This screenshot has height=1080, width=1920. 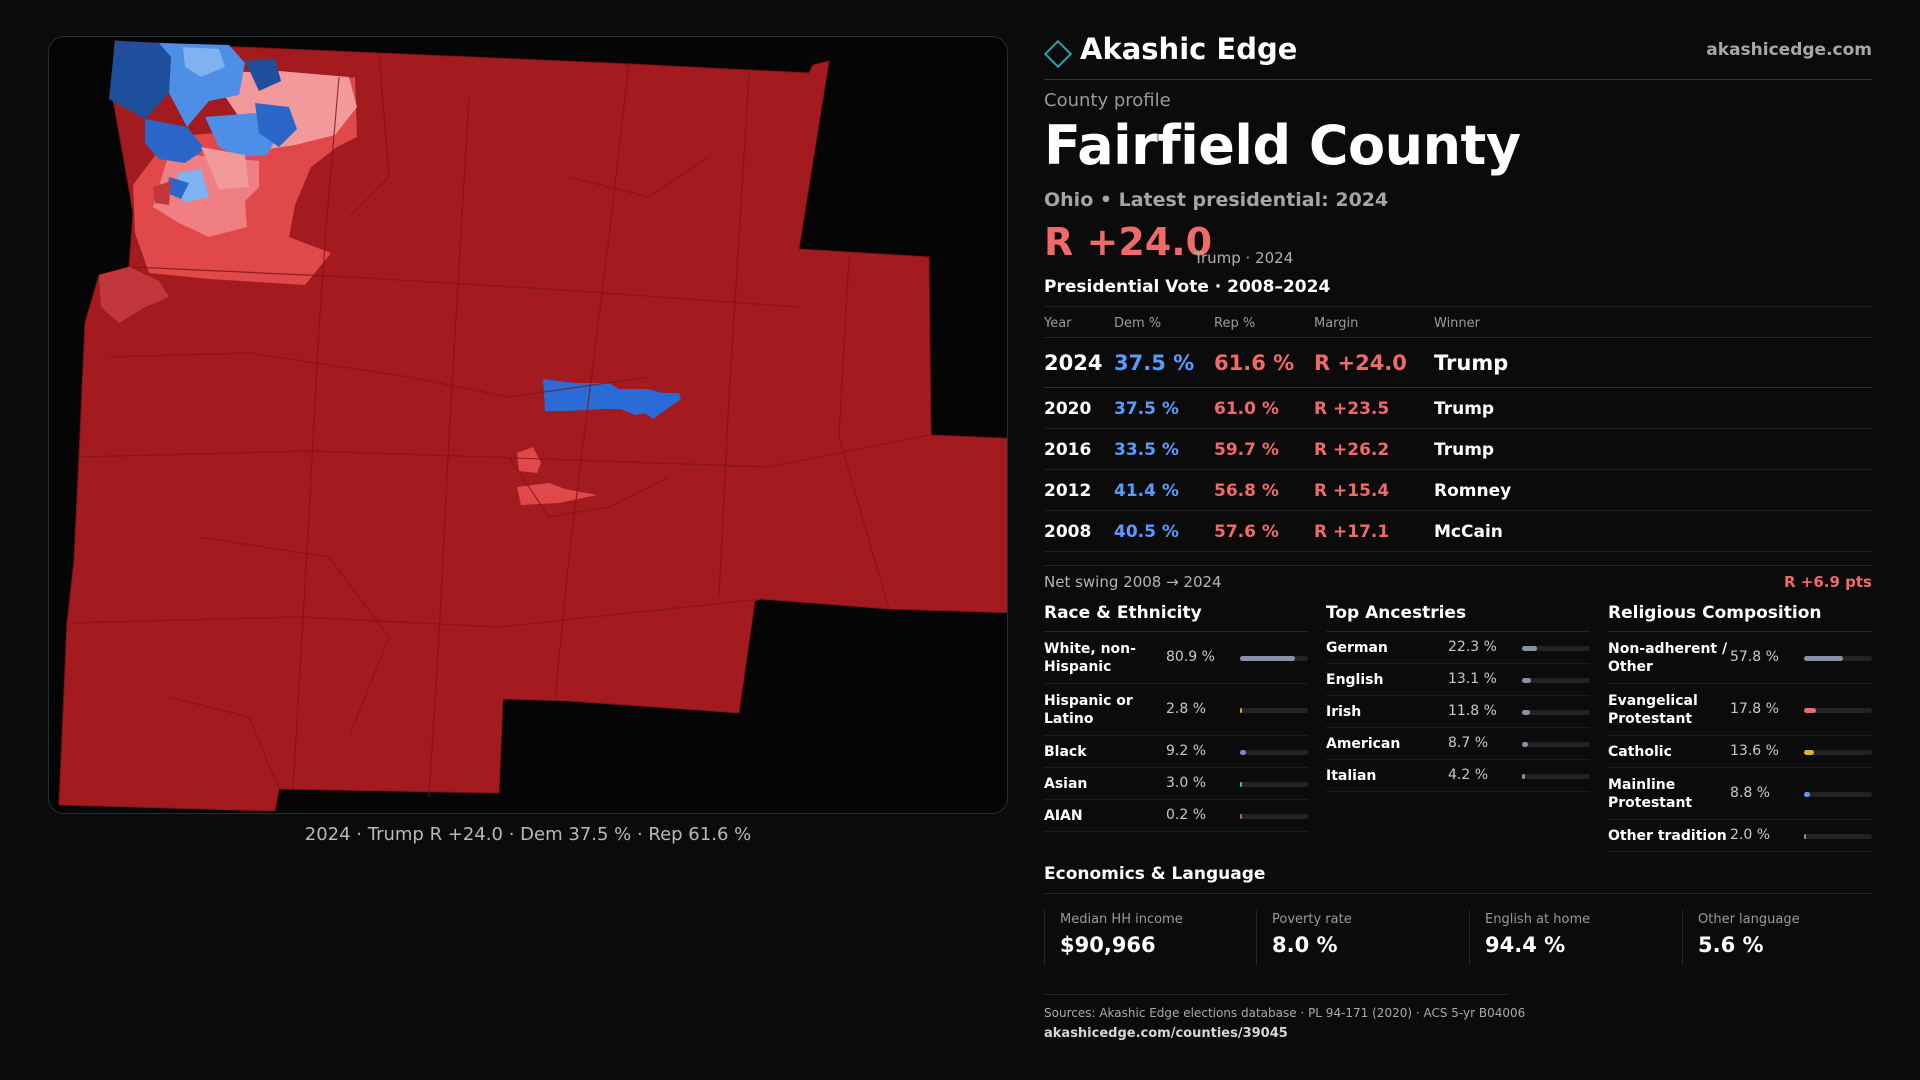 I want to click on stat-label: Poverty rate, so click(x=1312, y=919).